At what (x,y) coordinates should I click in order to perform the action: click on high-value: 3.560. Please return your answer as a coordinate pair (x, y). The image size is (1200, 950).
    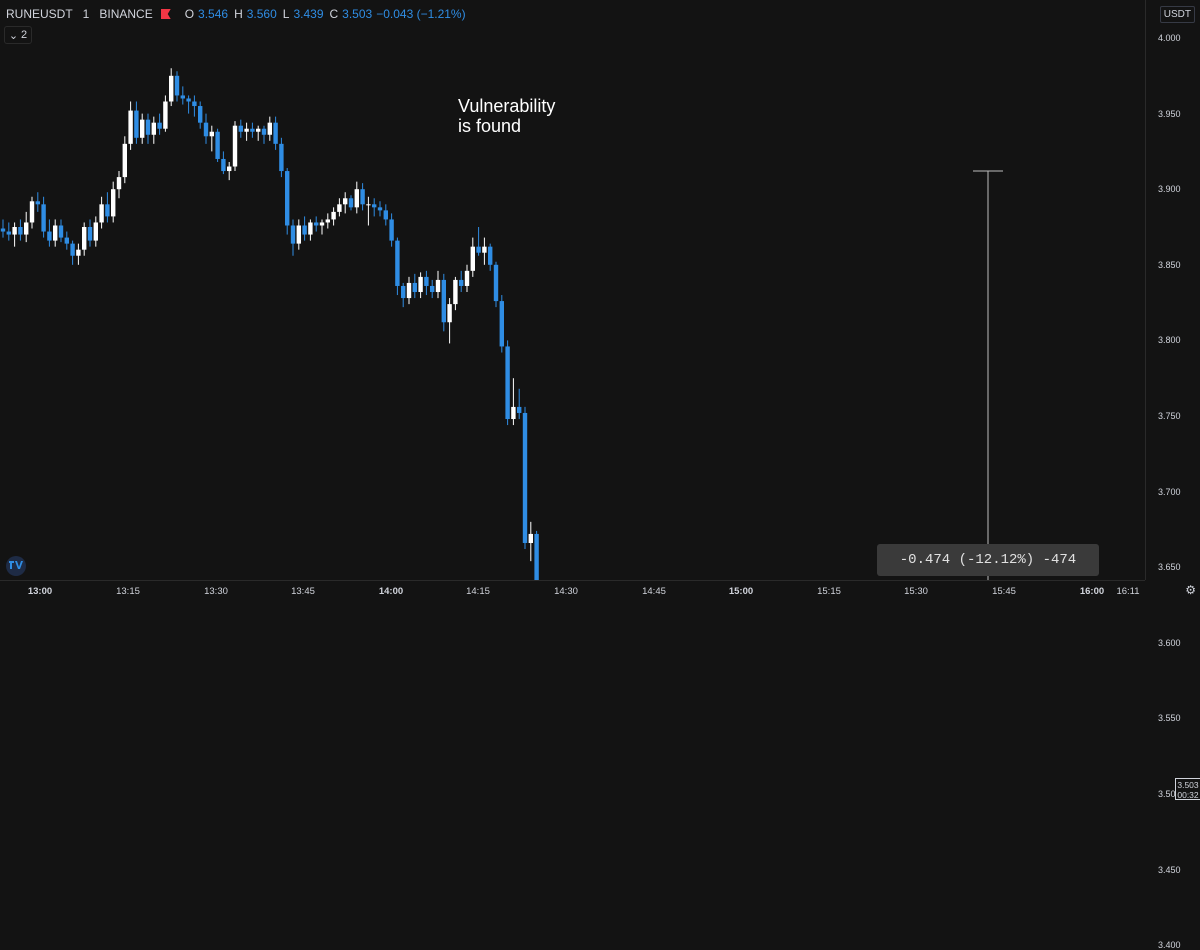
    Looking at the image, I should click on (261, 14).